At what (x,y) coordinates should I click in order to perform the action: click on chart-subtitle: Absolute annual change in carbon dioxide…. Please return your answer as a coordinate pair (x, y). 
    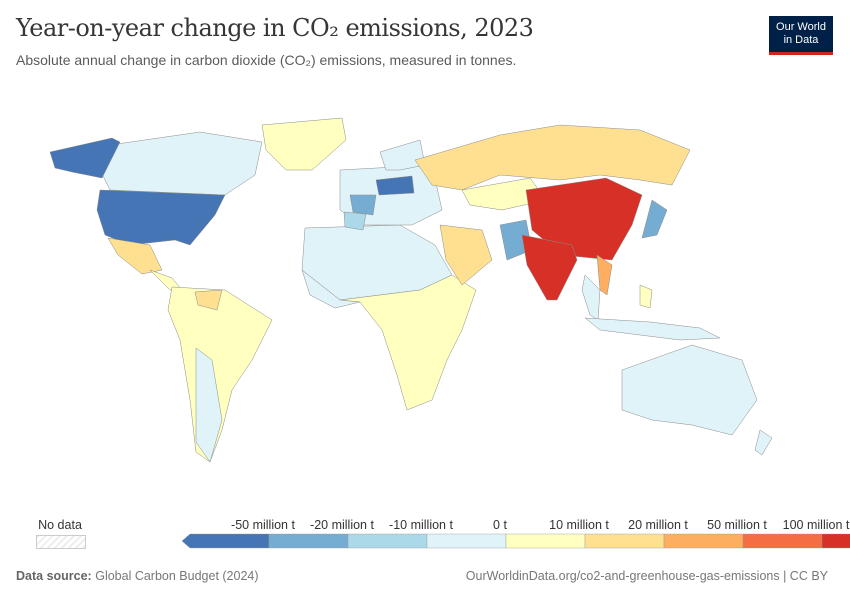
    Looking at the image, I should click on (266, 60).